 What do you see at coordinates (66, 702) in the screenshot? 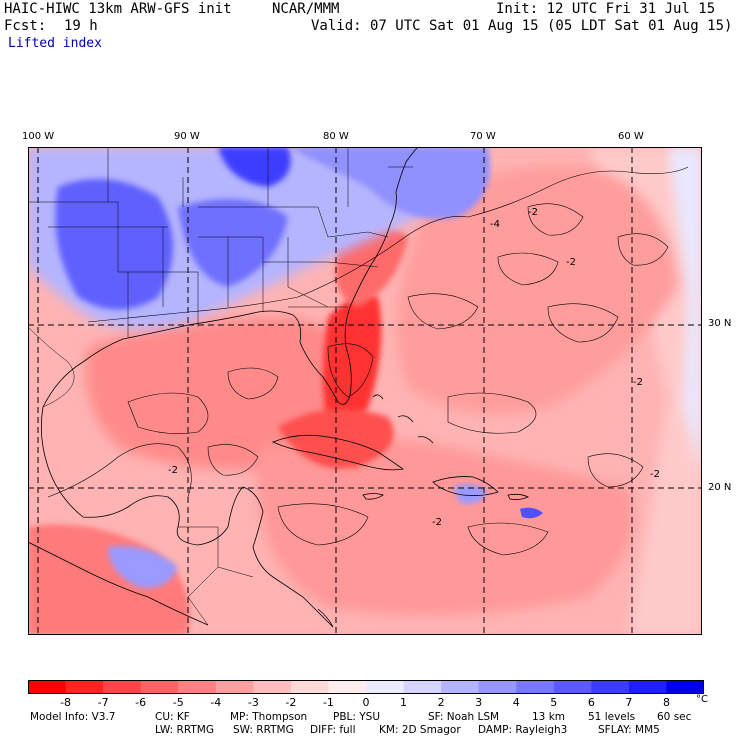
I see `colorbar-tick-label: -8` at bounding box center [66, 702].